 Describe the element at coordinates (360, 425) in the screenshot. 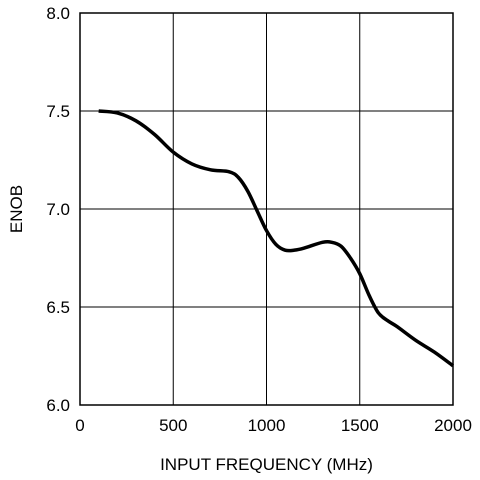

I see `x-tick-label: 1500` at that location.